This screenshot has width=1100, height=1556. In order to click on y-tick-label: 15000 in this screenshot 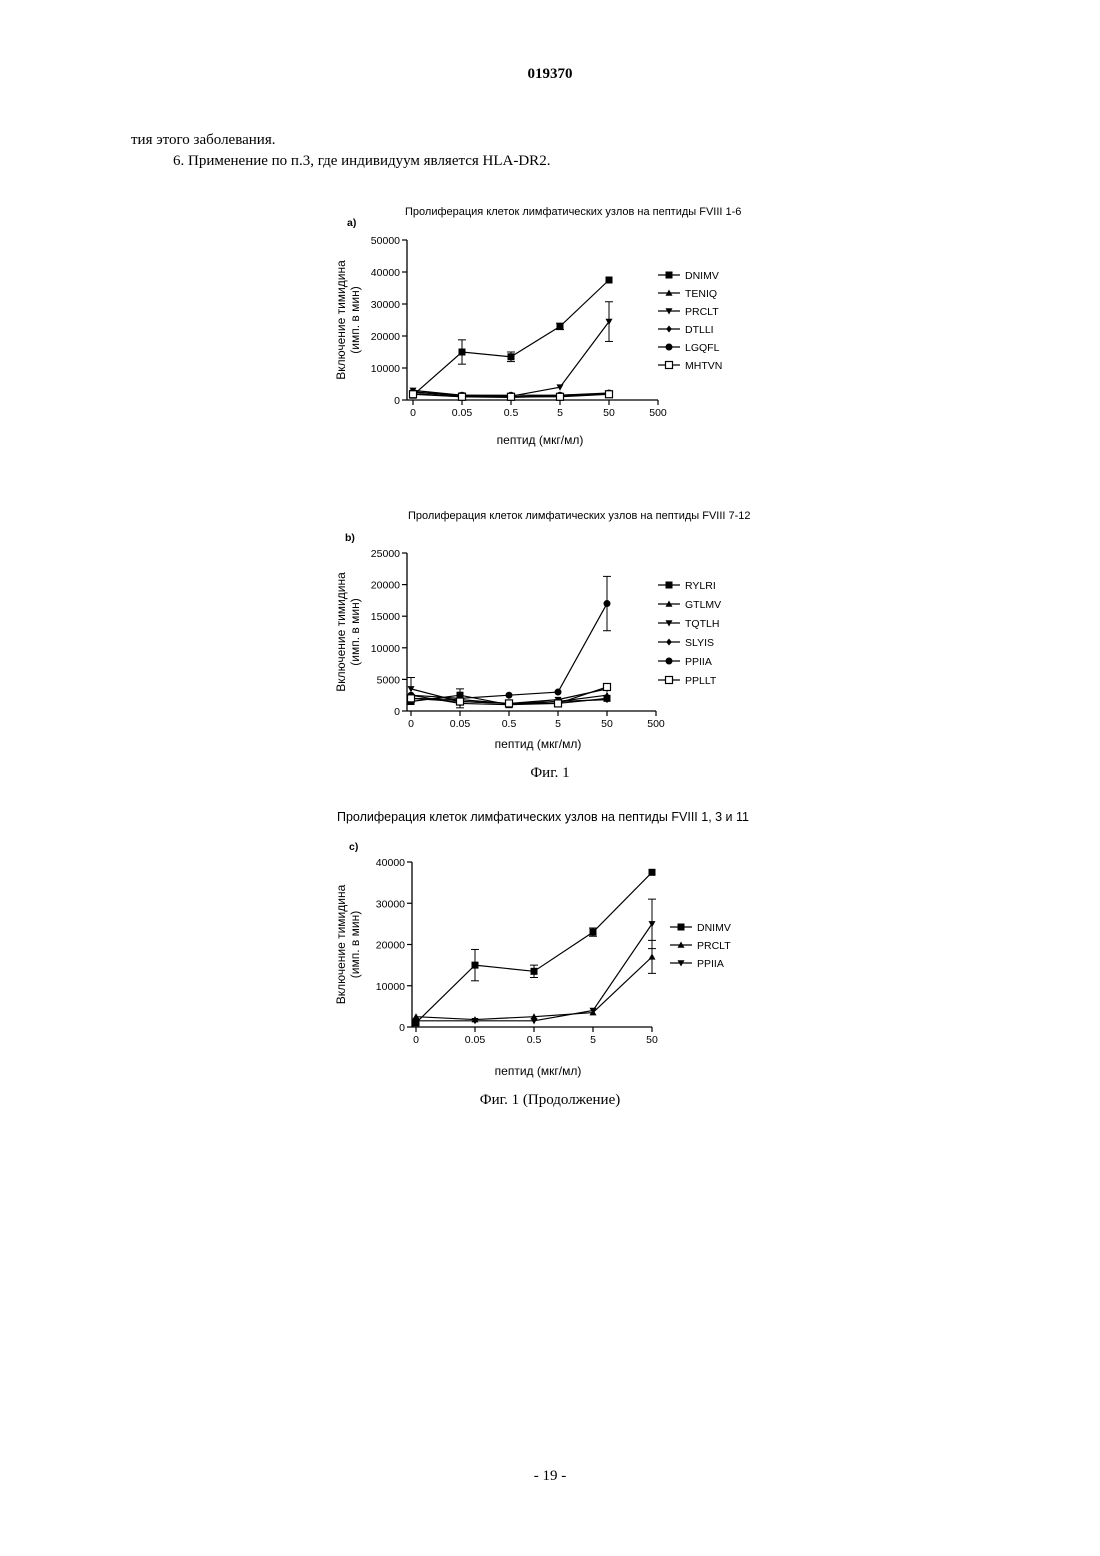, I will do `click(385, 617)`.